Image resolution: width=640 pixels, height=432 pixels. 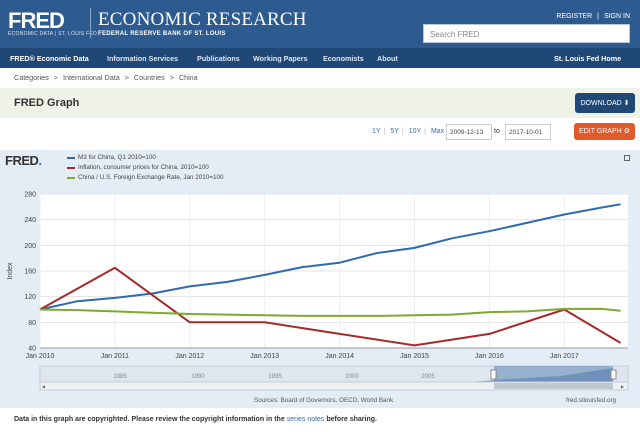 What do you see at coordinates (189, 356) in the screenshot?
I see `x-tick-label: Jan 2012` at bounding box center [189, 356].